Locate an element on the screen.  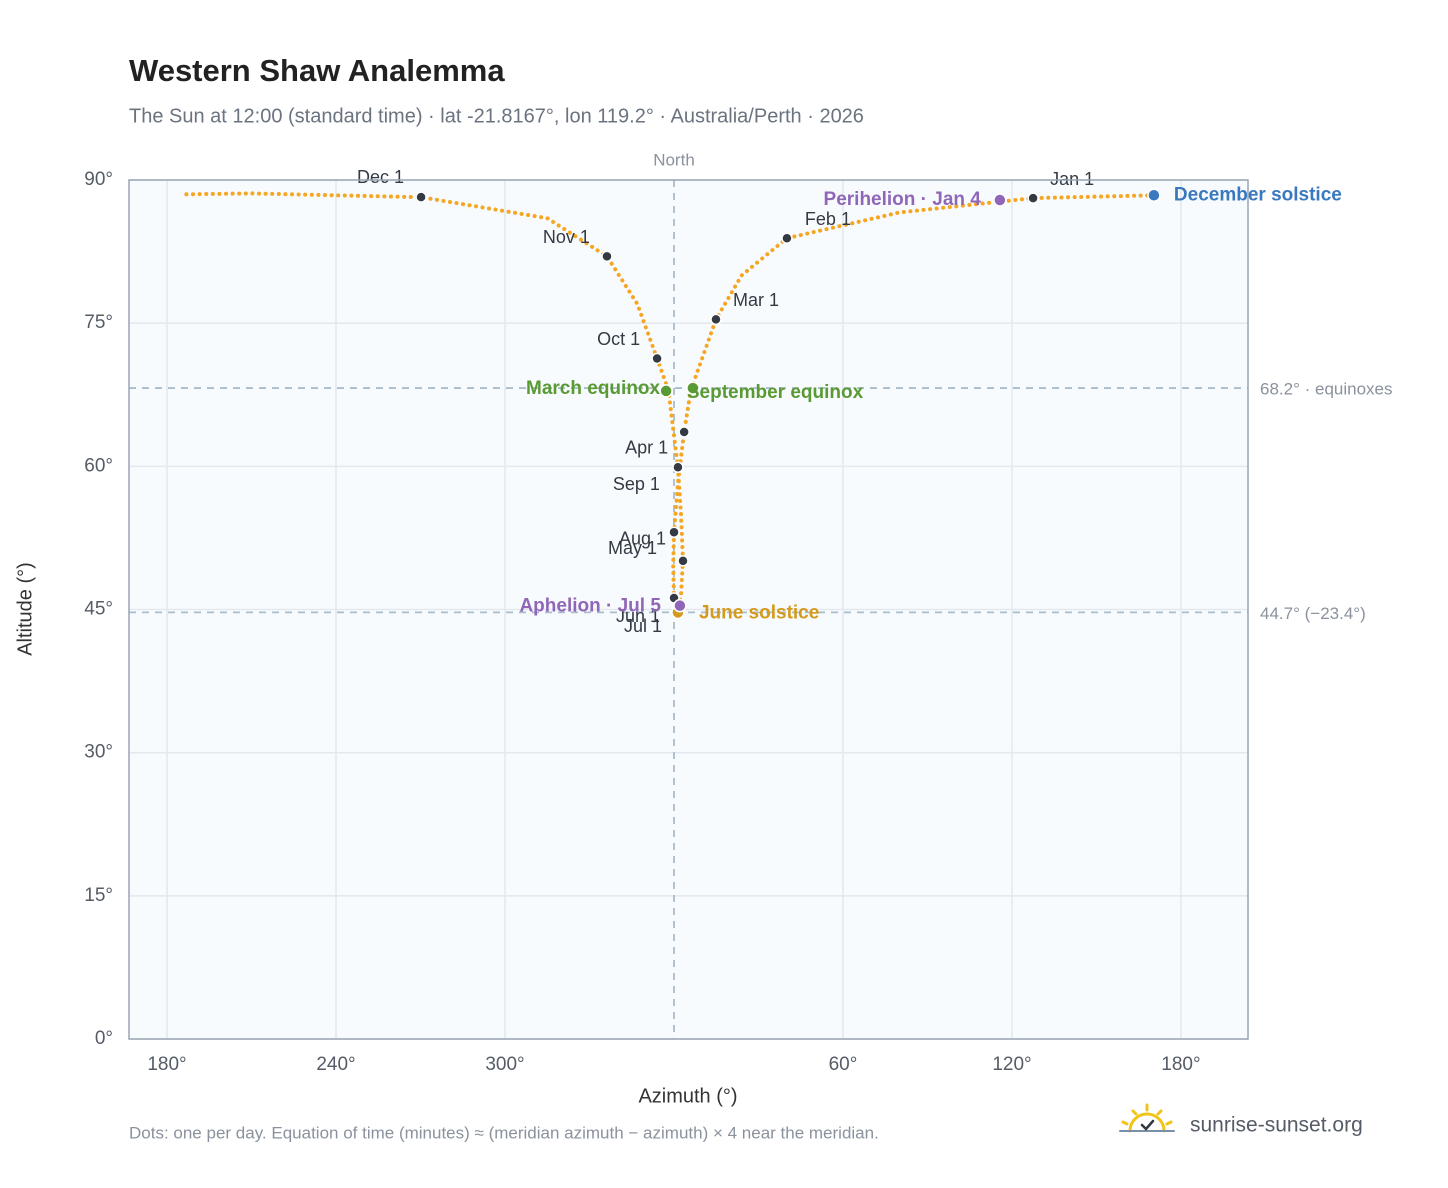
y-tick-label: 15° is located at coordinates (98, 895).